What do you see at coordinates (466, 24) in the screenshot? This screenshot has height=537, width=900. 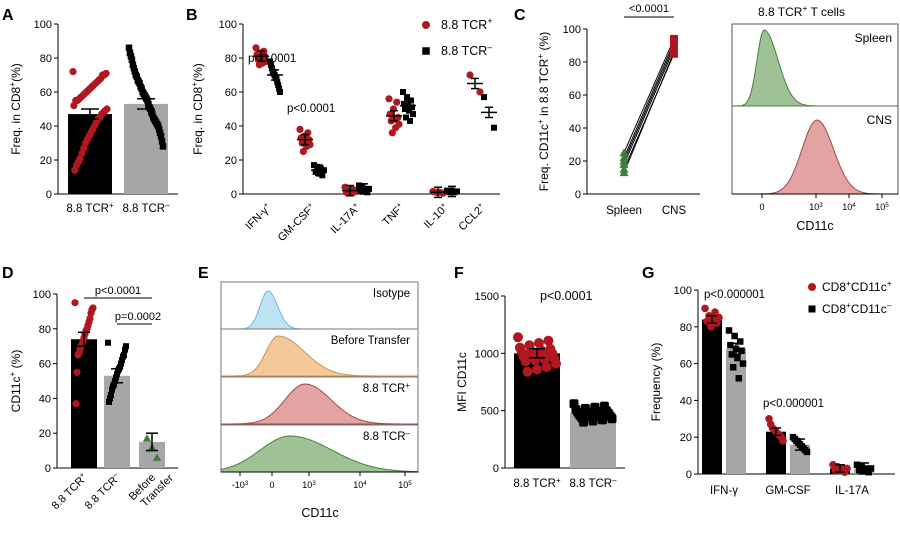 I see `legend-label: 8.8 TCR+` at bounding box center [466, 24].